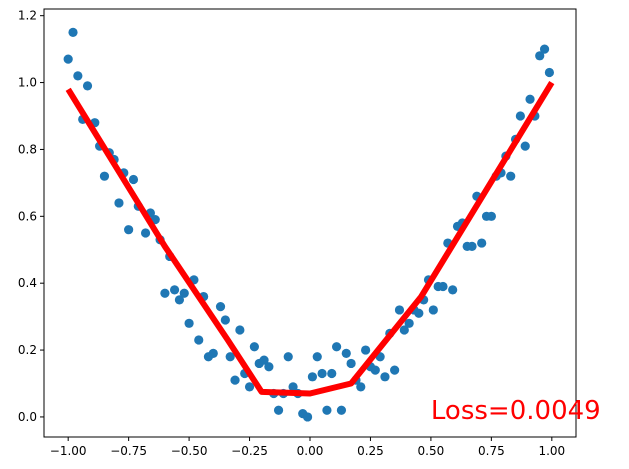  Describe the element at coordinates (189, 451) in the screenshot. I see `x-tick-label: −0.50` at that location.